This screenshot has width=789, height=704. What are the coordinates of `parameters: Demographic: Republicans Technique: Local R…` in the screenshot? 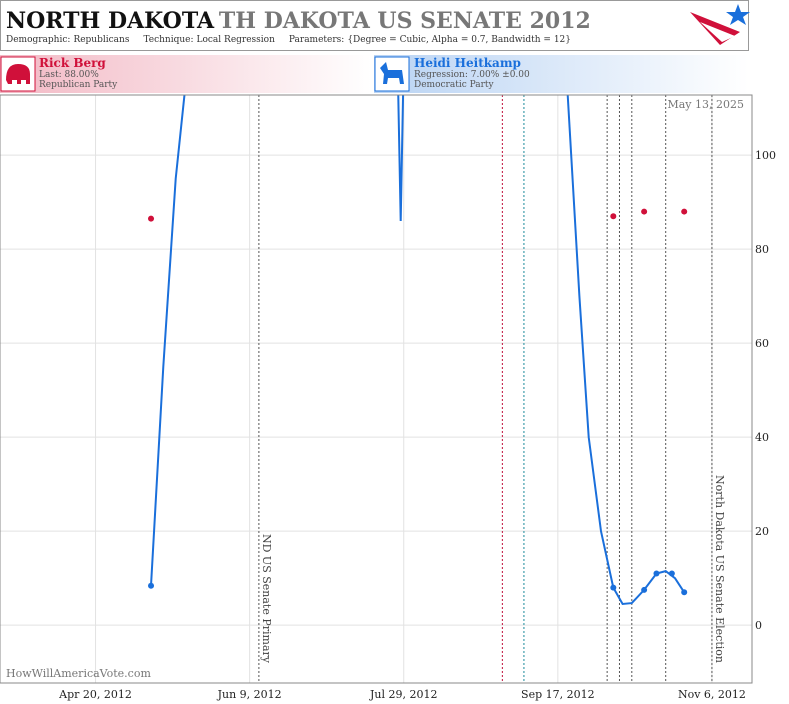 It's located at (288, 40).